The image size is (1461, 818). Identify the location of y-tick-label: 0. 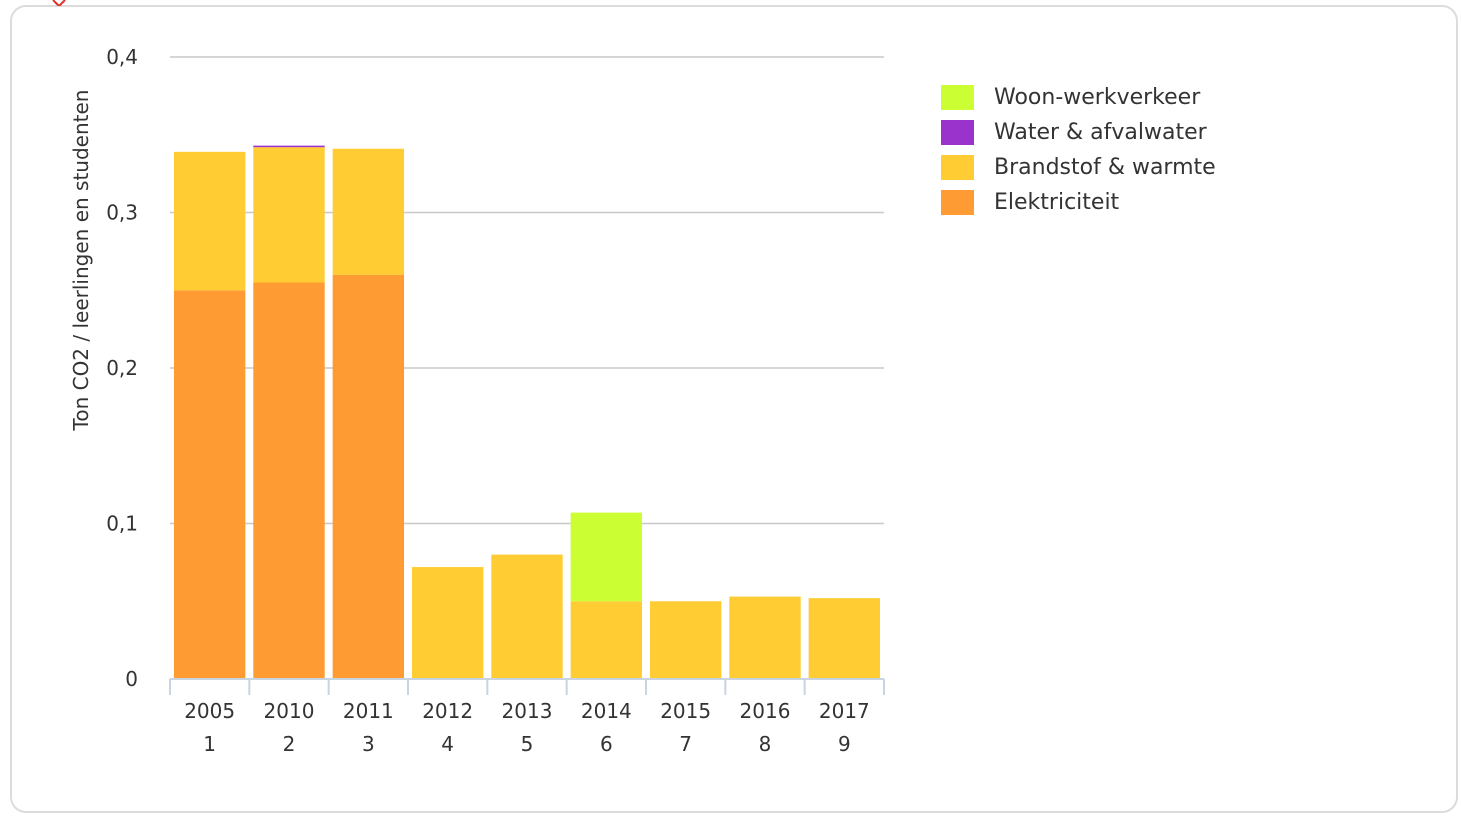
(131, 679).